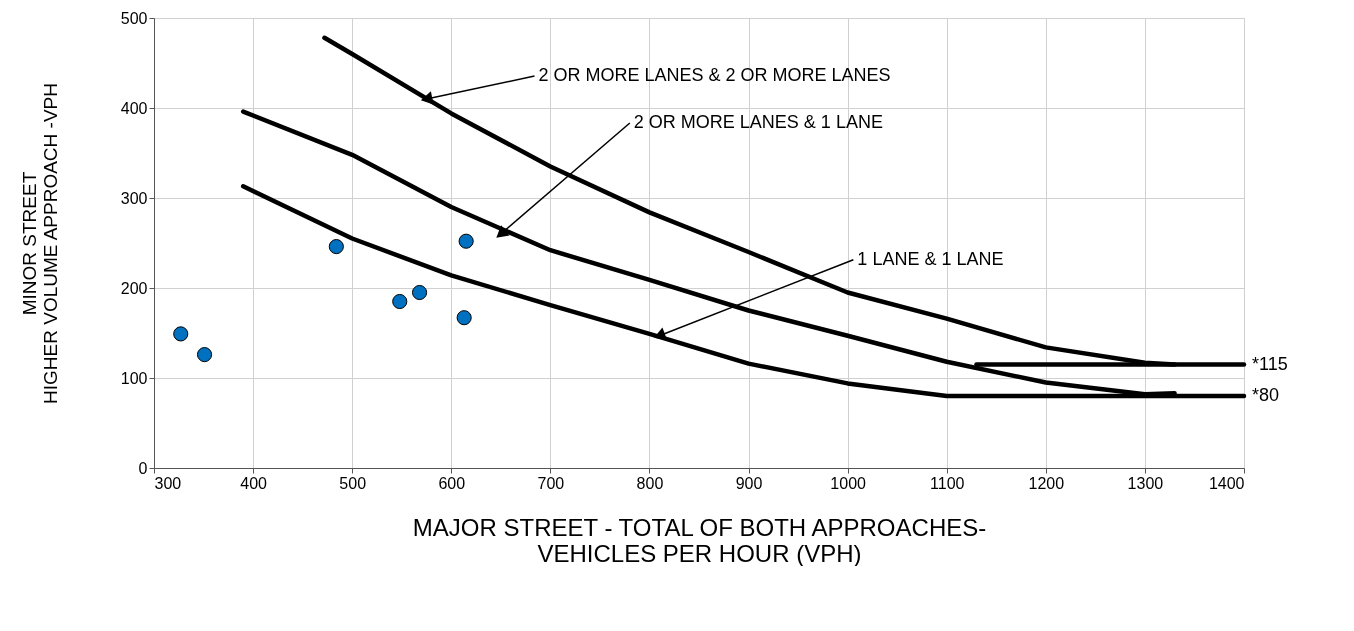 This screenshot has height=631, width=1354. Describe the element at coordinates (699, 540) in the screenshot. I see `x-axis-title: MAJOR STREET - TOTAL OF BOTH APPROACHES- VEHICLES PER HOUR (VPH)` at that location.